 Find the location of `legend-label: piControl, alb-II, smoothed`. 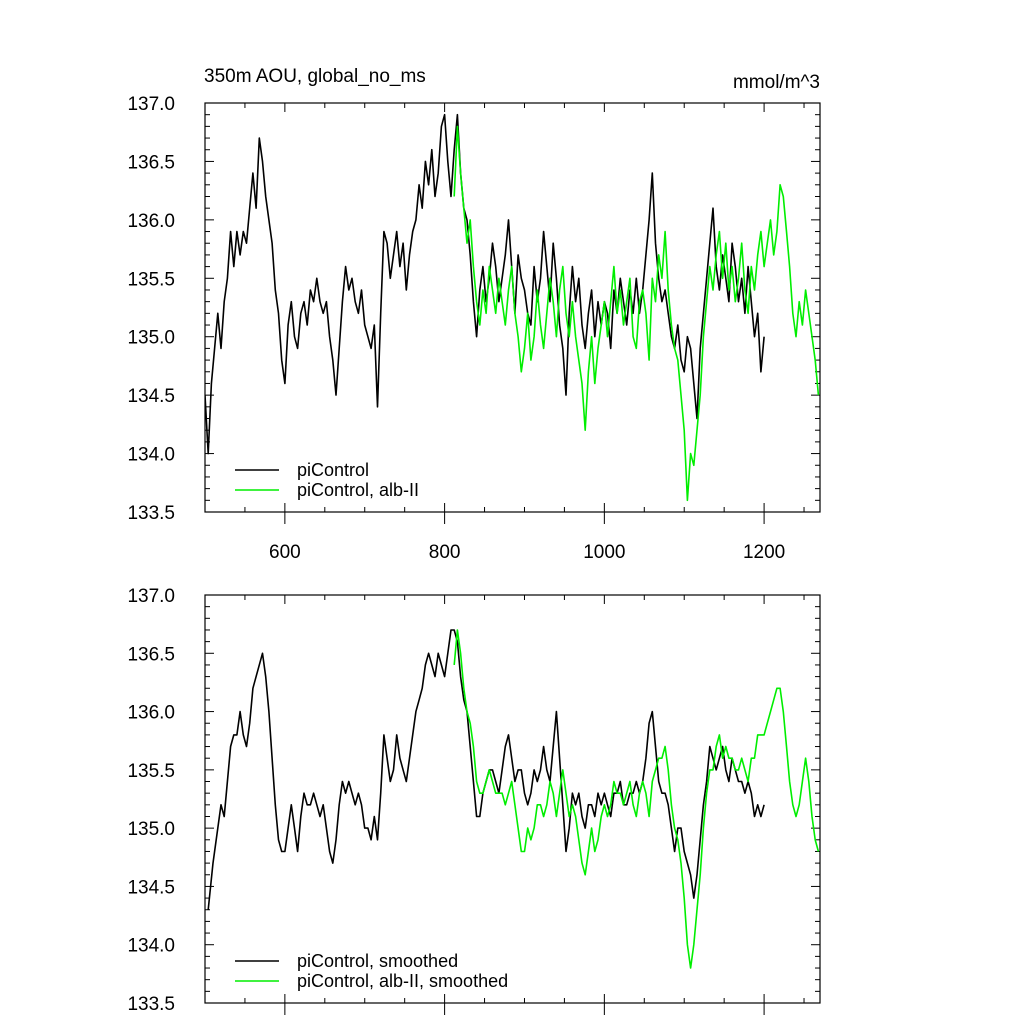

legend-label: piControl, alb-II, smoothed is located at coordinates (402, 981).